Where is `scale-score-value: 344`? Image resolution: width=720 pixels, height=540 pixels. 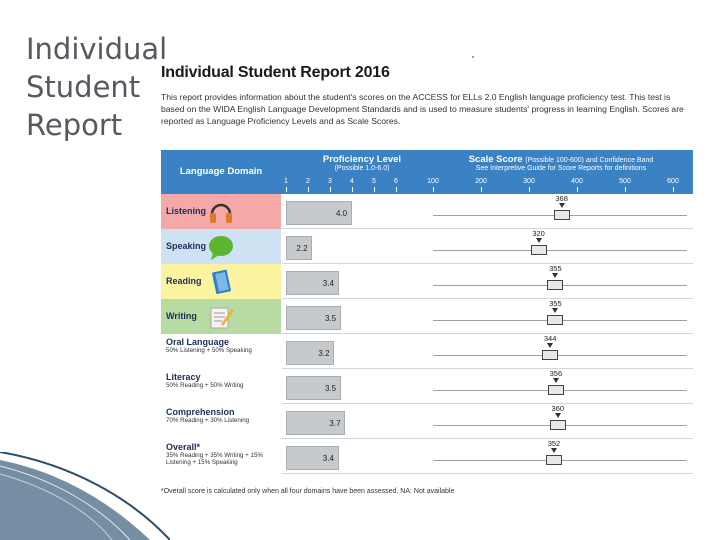 scale-score-value: 344 is located at coordinates (550, 338).